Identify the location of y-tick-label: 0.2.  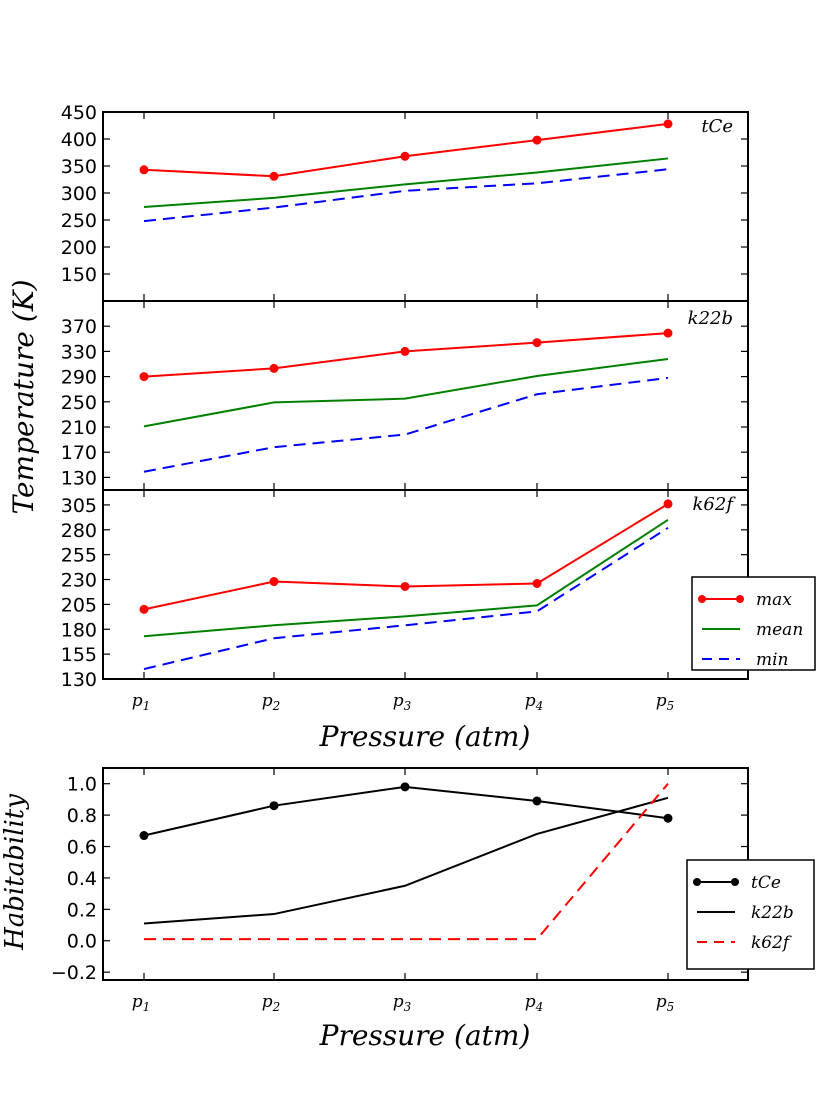
(82, 910).